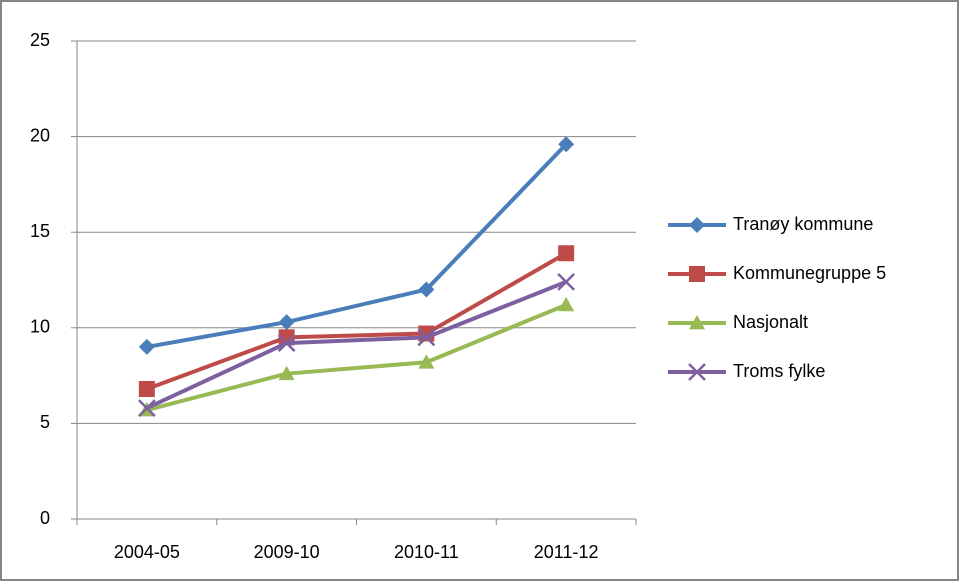 This screenshot has width=959, height=581. Describe the element at coordinates (779, 371) in the screenshot. I see `legend-label: Troms fylke` at that location.